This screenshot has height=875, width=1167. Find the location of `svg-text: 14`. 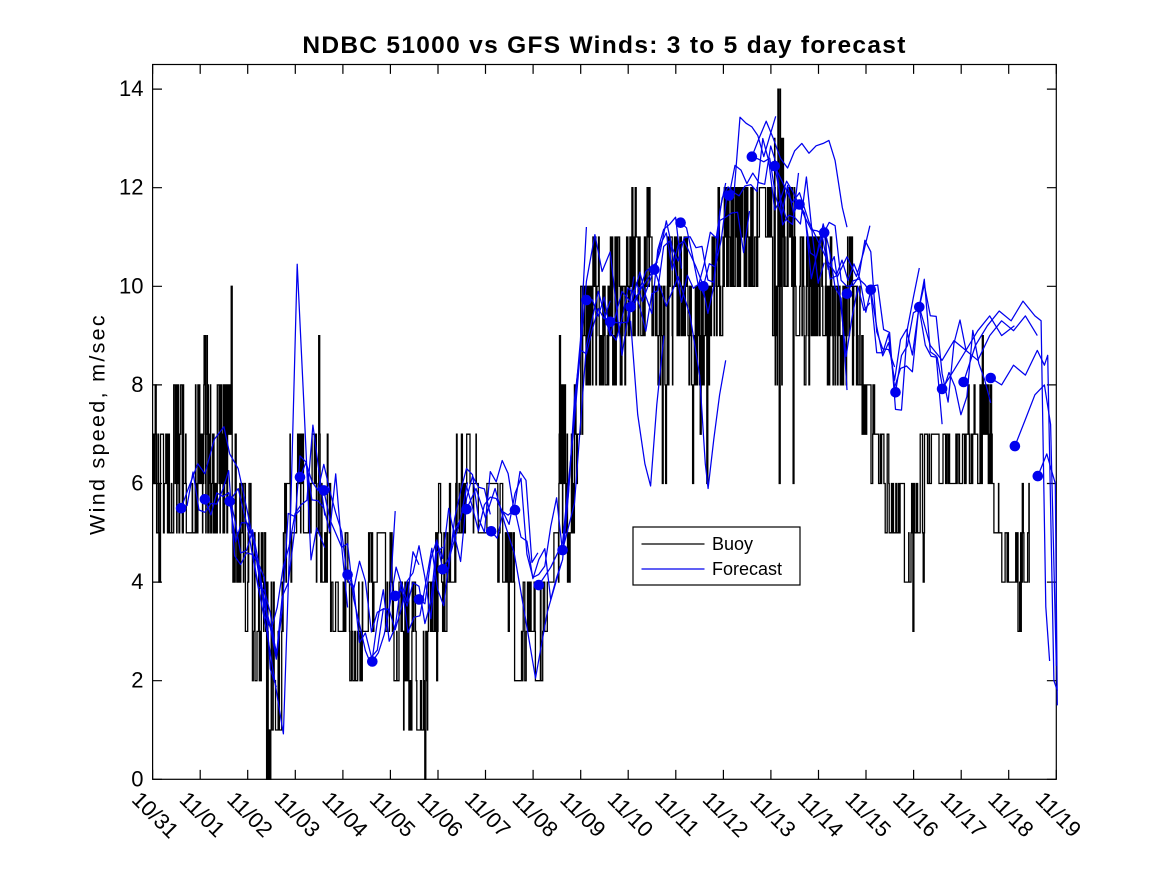

svg-text: 14 is located at coordinates (131, 88).